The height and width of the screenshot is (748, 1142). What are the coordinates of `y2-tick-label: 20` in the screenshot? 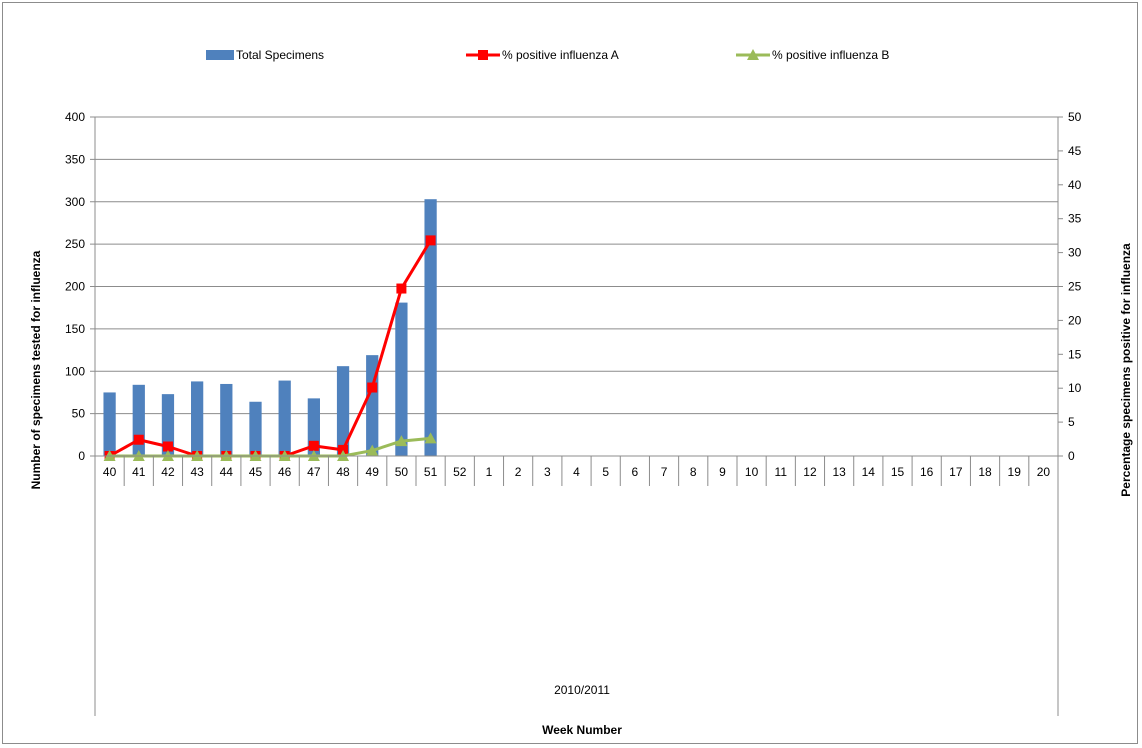 It's located at (1075, 320).